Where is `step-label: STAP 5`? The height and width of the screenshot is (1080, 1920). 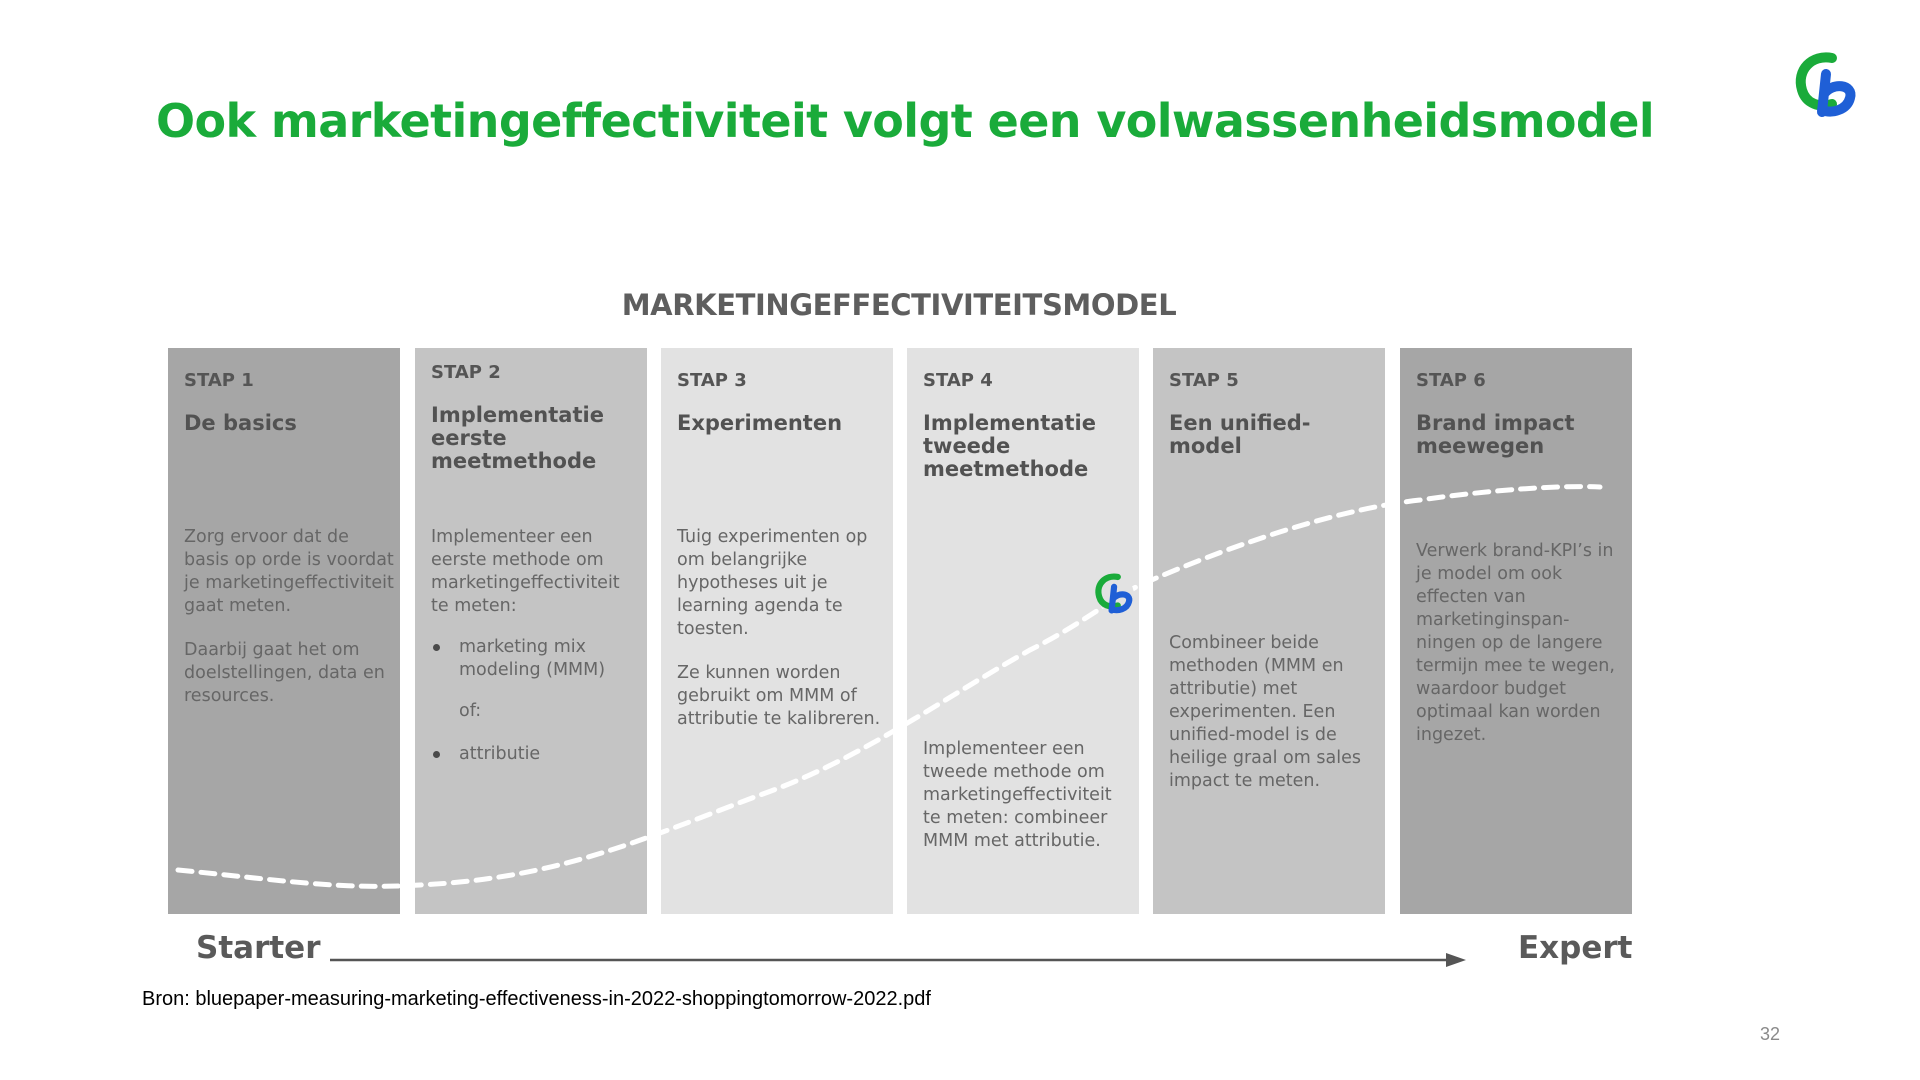
step-label: STAP 5 is located at coordinates (1204, 380).